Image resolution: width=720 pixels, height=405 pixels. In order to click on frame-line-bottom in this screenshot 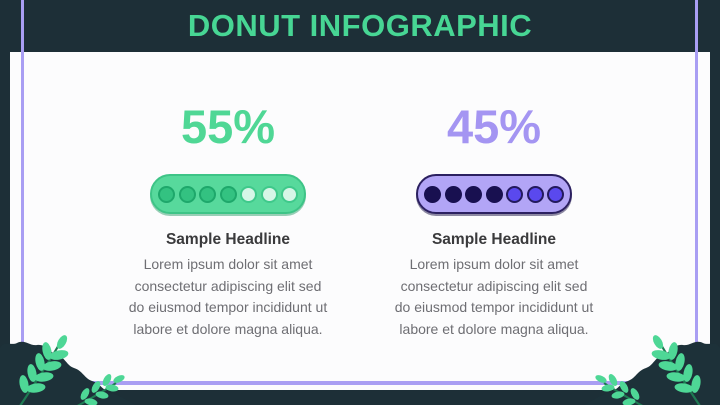, I will do `click(360, 383)`.